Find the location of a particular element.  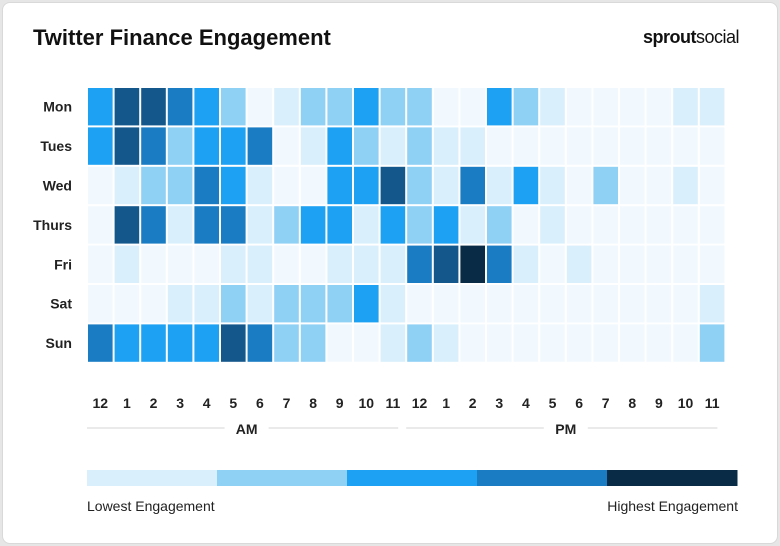

column-label-0: 12 is located at coordinates (101, 403).